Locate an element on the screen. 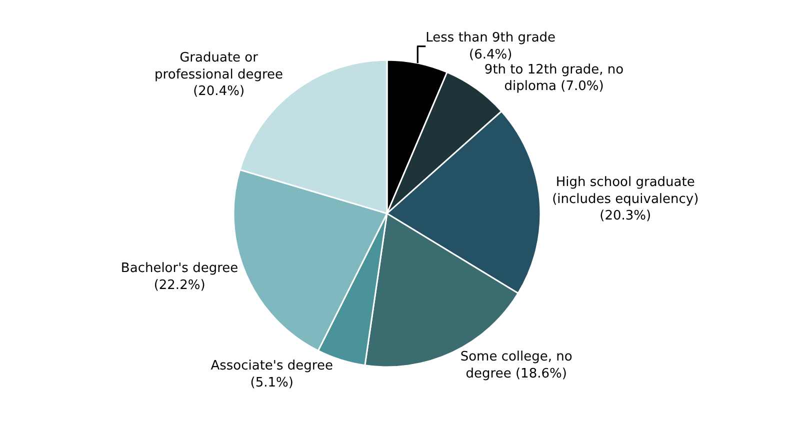 The height and width of the screenshot is (427, 791). data-label: (6.4%) is located at coordinates (490, 54).